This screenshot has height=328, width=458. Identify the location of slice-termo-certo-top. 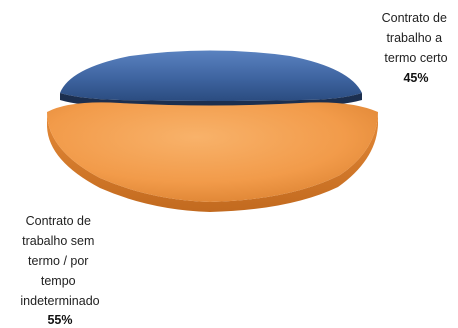
(211, 75).